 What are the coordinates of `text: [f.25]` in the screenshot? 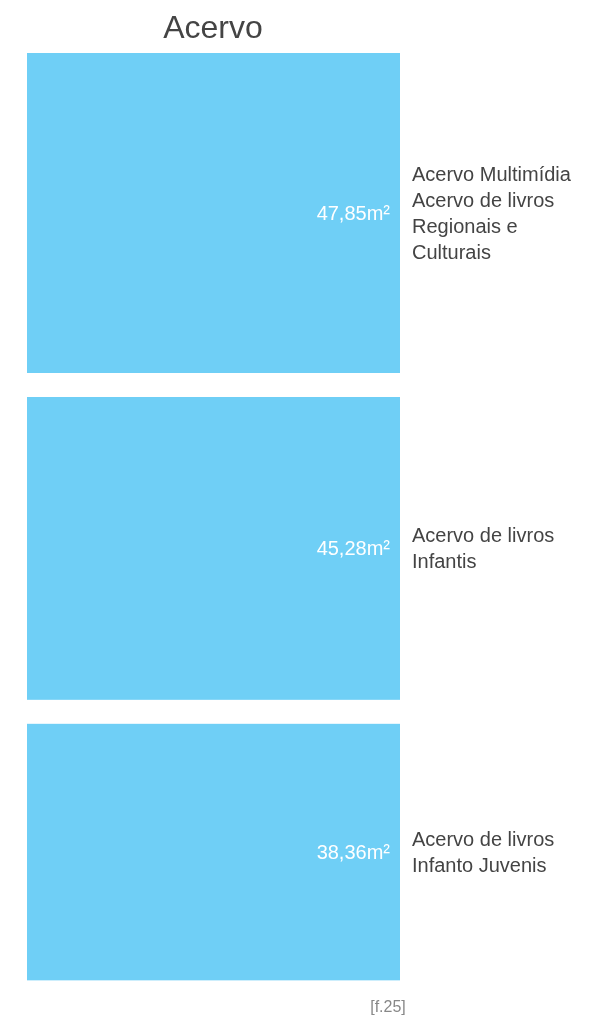 It's located at (388, 1006).